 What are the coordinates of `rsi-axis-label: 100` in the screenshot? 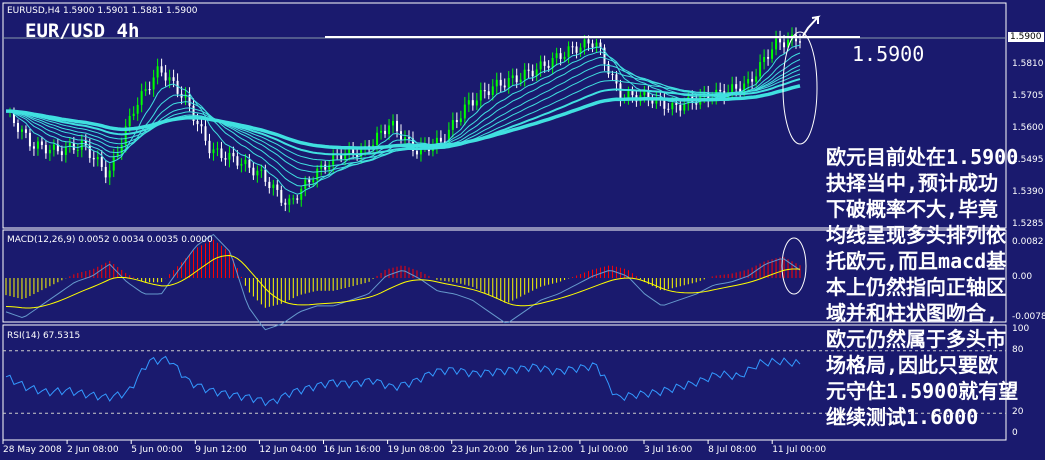 It's located at (1021, 329).